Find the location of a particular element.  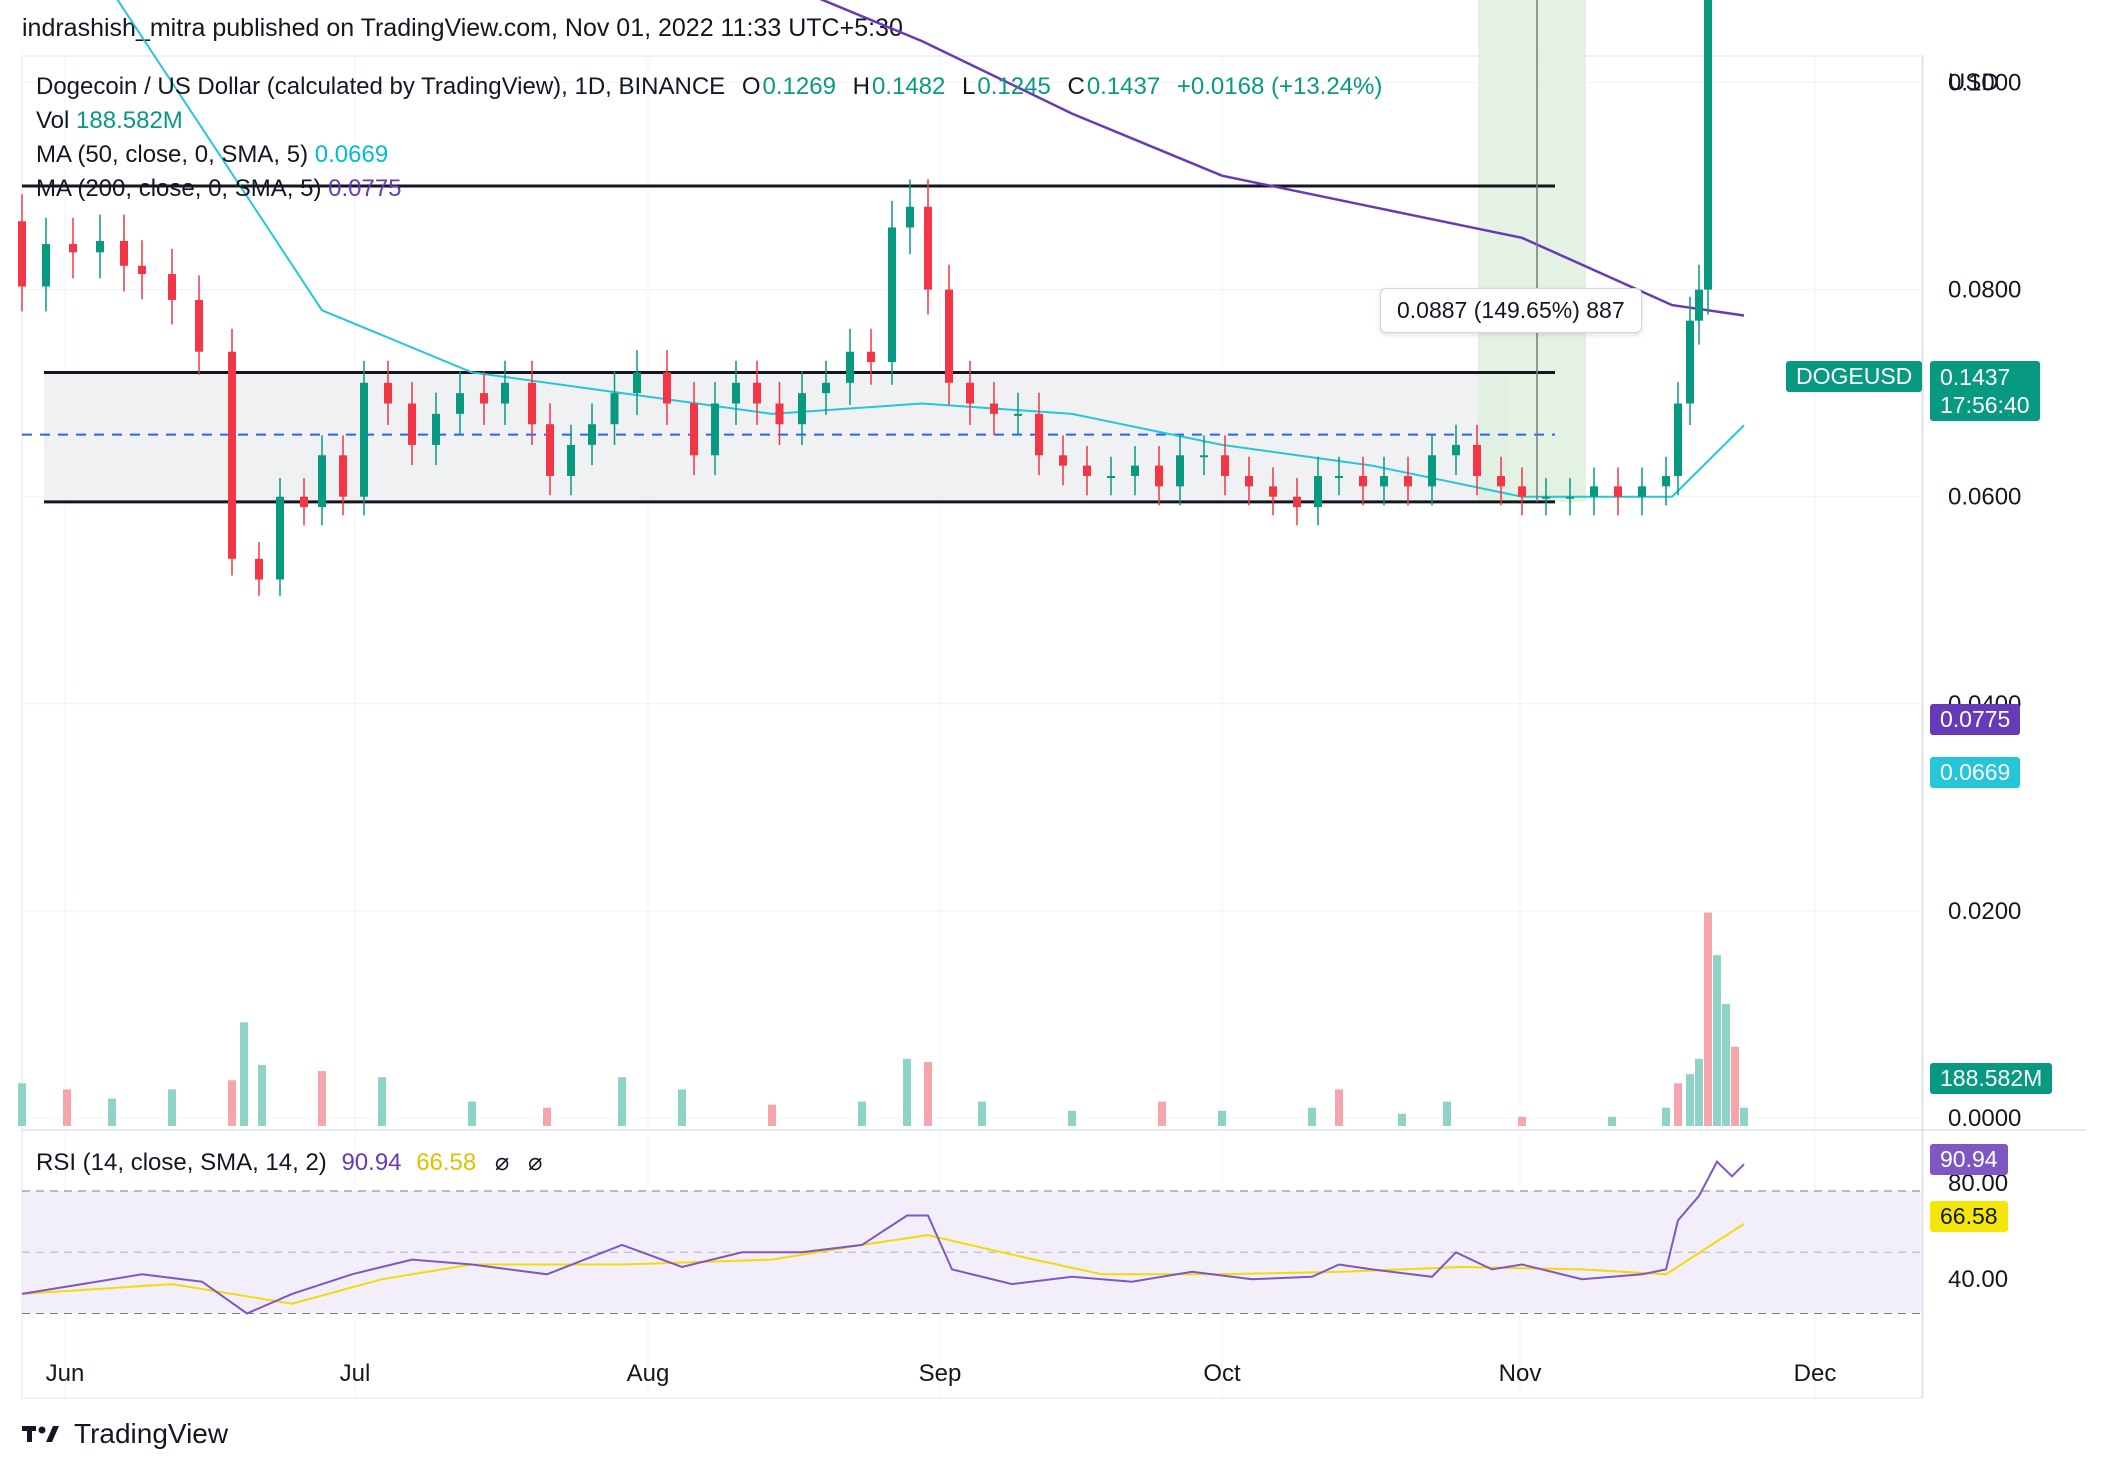

rsi-tick-1: 40.00 is located at coordinates (1978, 1279).